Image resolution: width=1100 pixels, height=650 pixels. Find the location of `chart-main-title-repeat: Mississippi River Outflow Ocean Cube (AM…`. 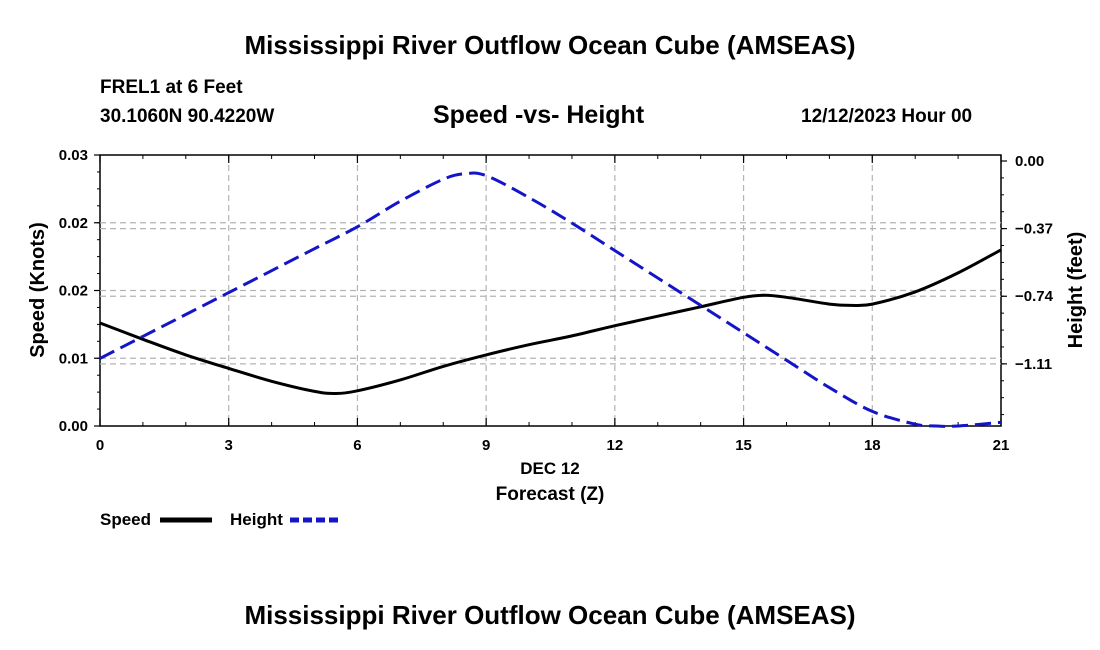

chart-main-title-repeat: Mississippi River Outflow Ocean Cube (AM… is located at coordinates (550, 615).